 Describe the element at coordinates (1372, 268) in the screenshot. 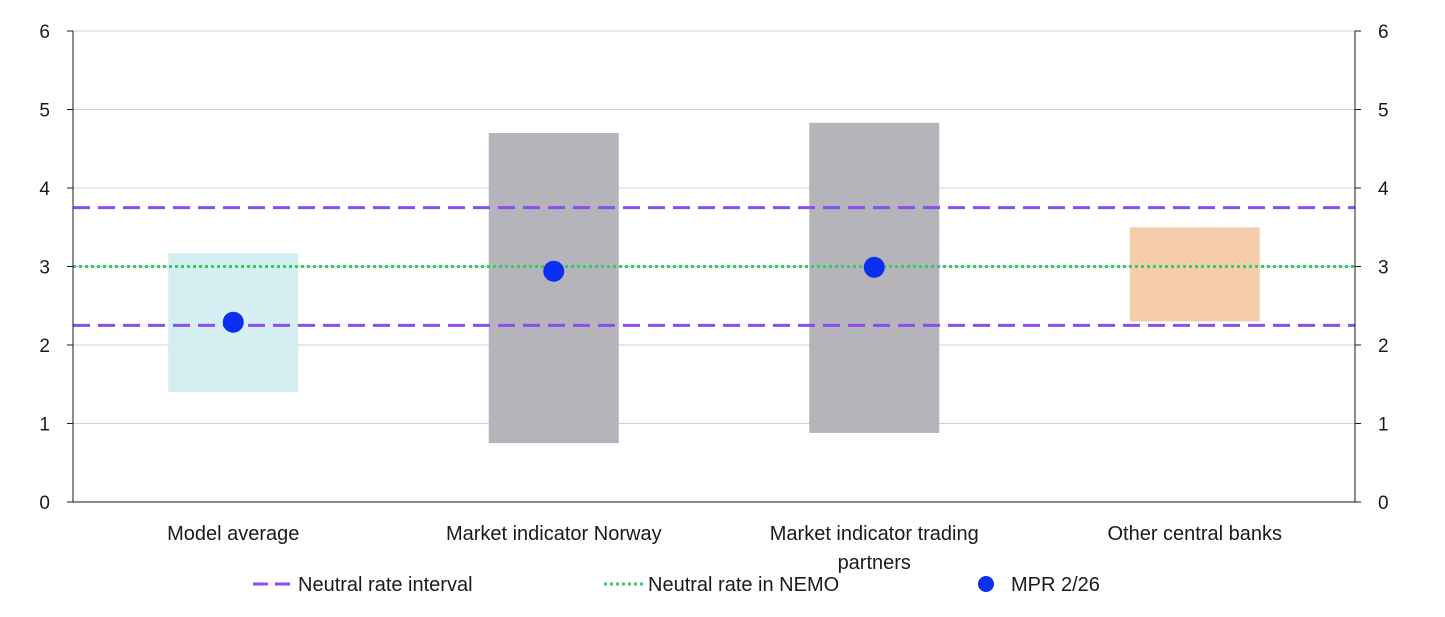

I see `y-axis-right-ticks: 0 1 2 3 4 5 6` at that location.